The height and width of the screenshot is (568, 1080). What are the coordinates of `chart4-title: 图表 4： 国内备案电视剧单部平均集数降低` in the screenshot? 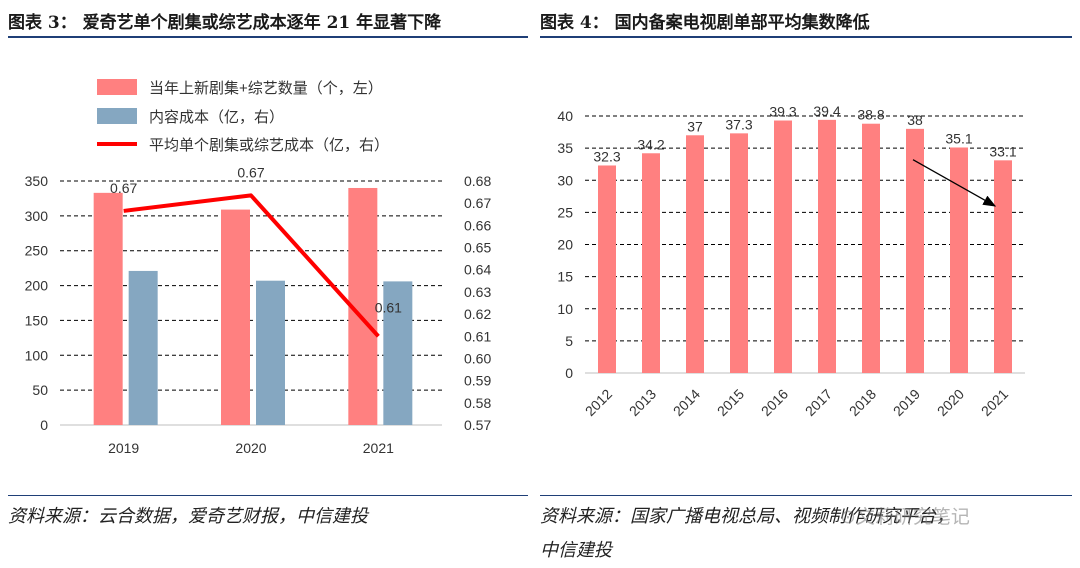 It's located at (705, 23).